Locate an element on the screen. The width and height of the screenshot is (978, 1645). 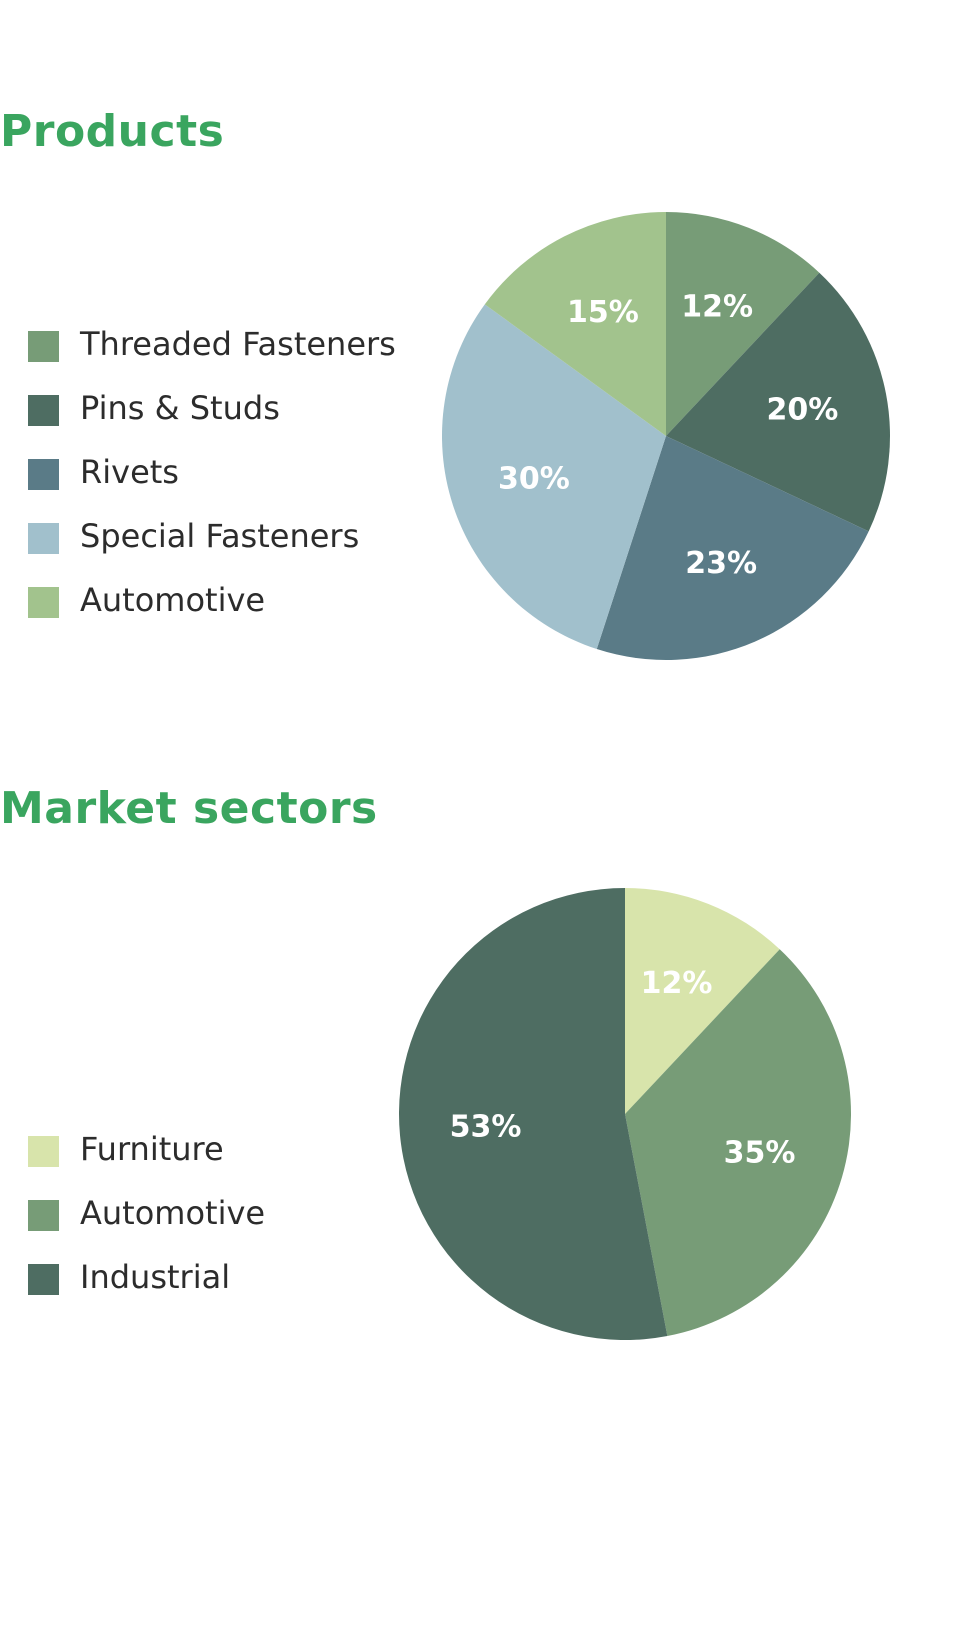
pie-slice-pins-and-studs is located at coordinates (778, 402).